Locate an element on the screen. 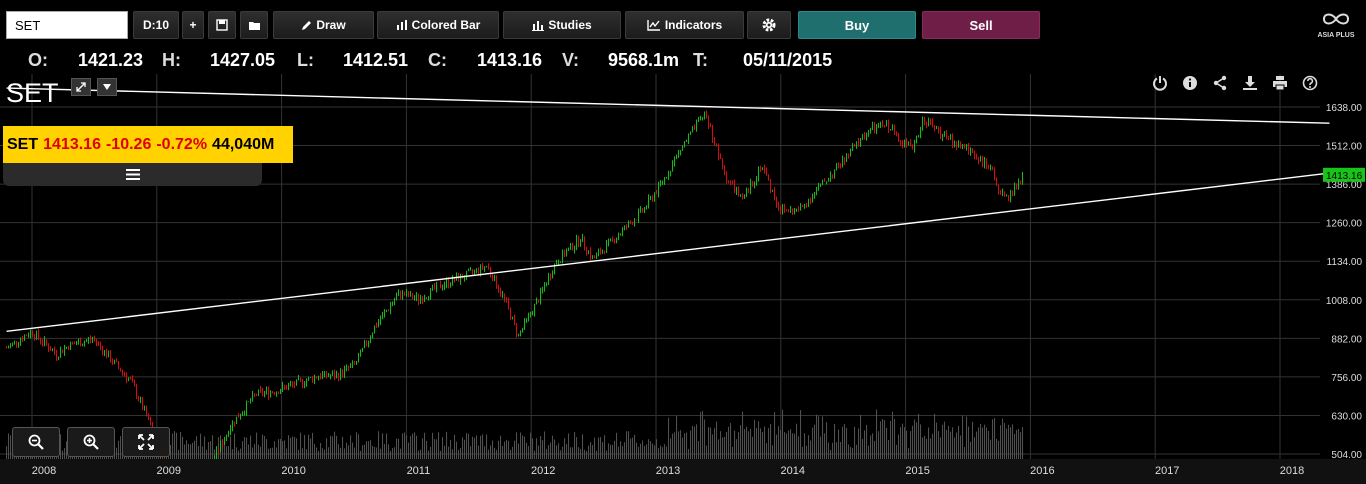 The width and height of the screenshot is (1366, 484). studies-label: Studies is located at coordinates (570, 25).